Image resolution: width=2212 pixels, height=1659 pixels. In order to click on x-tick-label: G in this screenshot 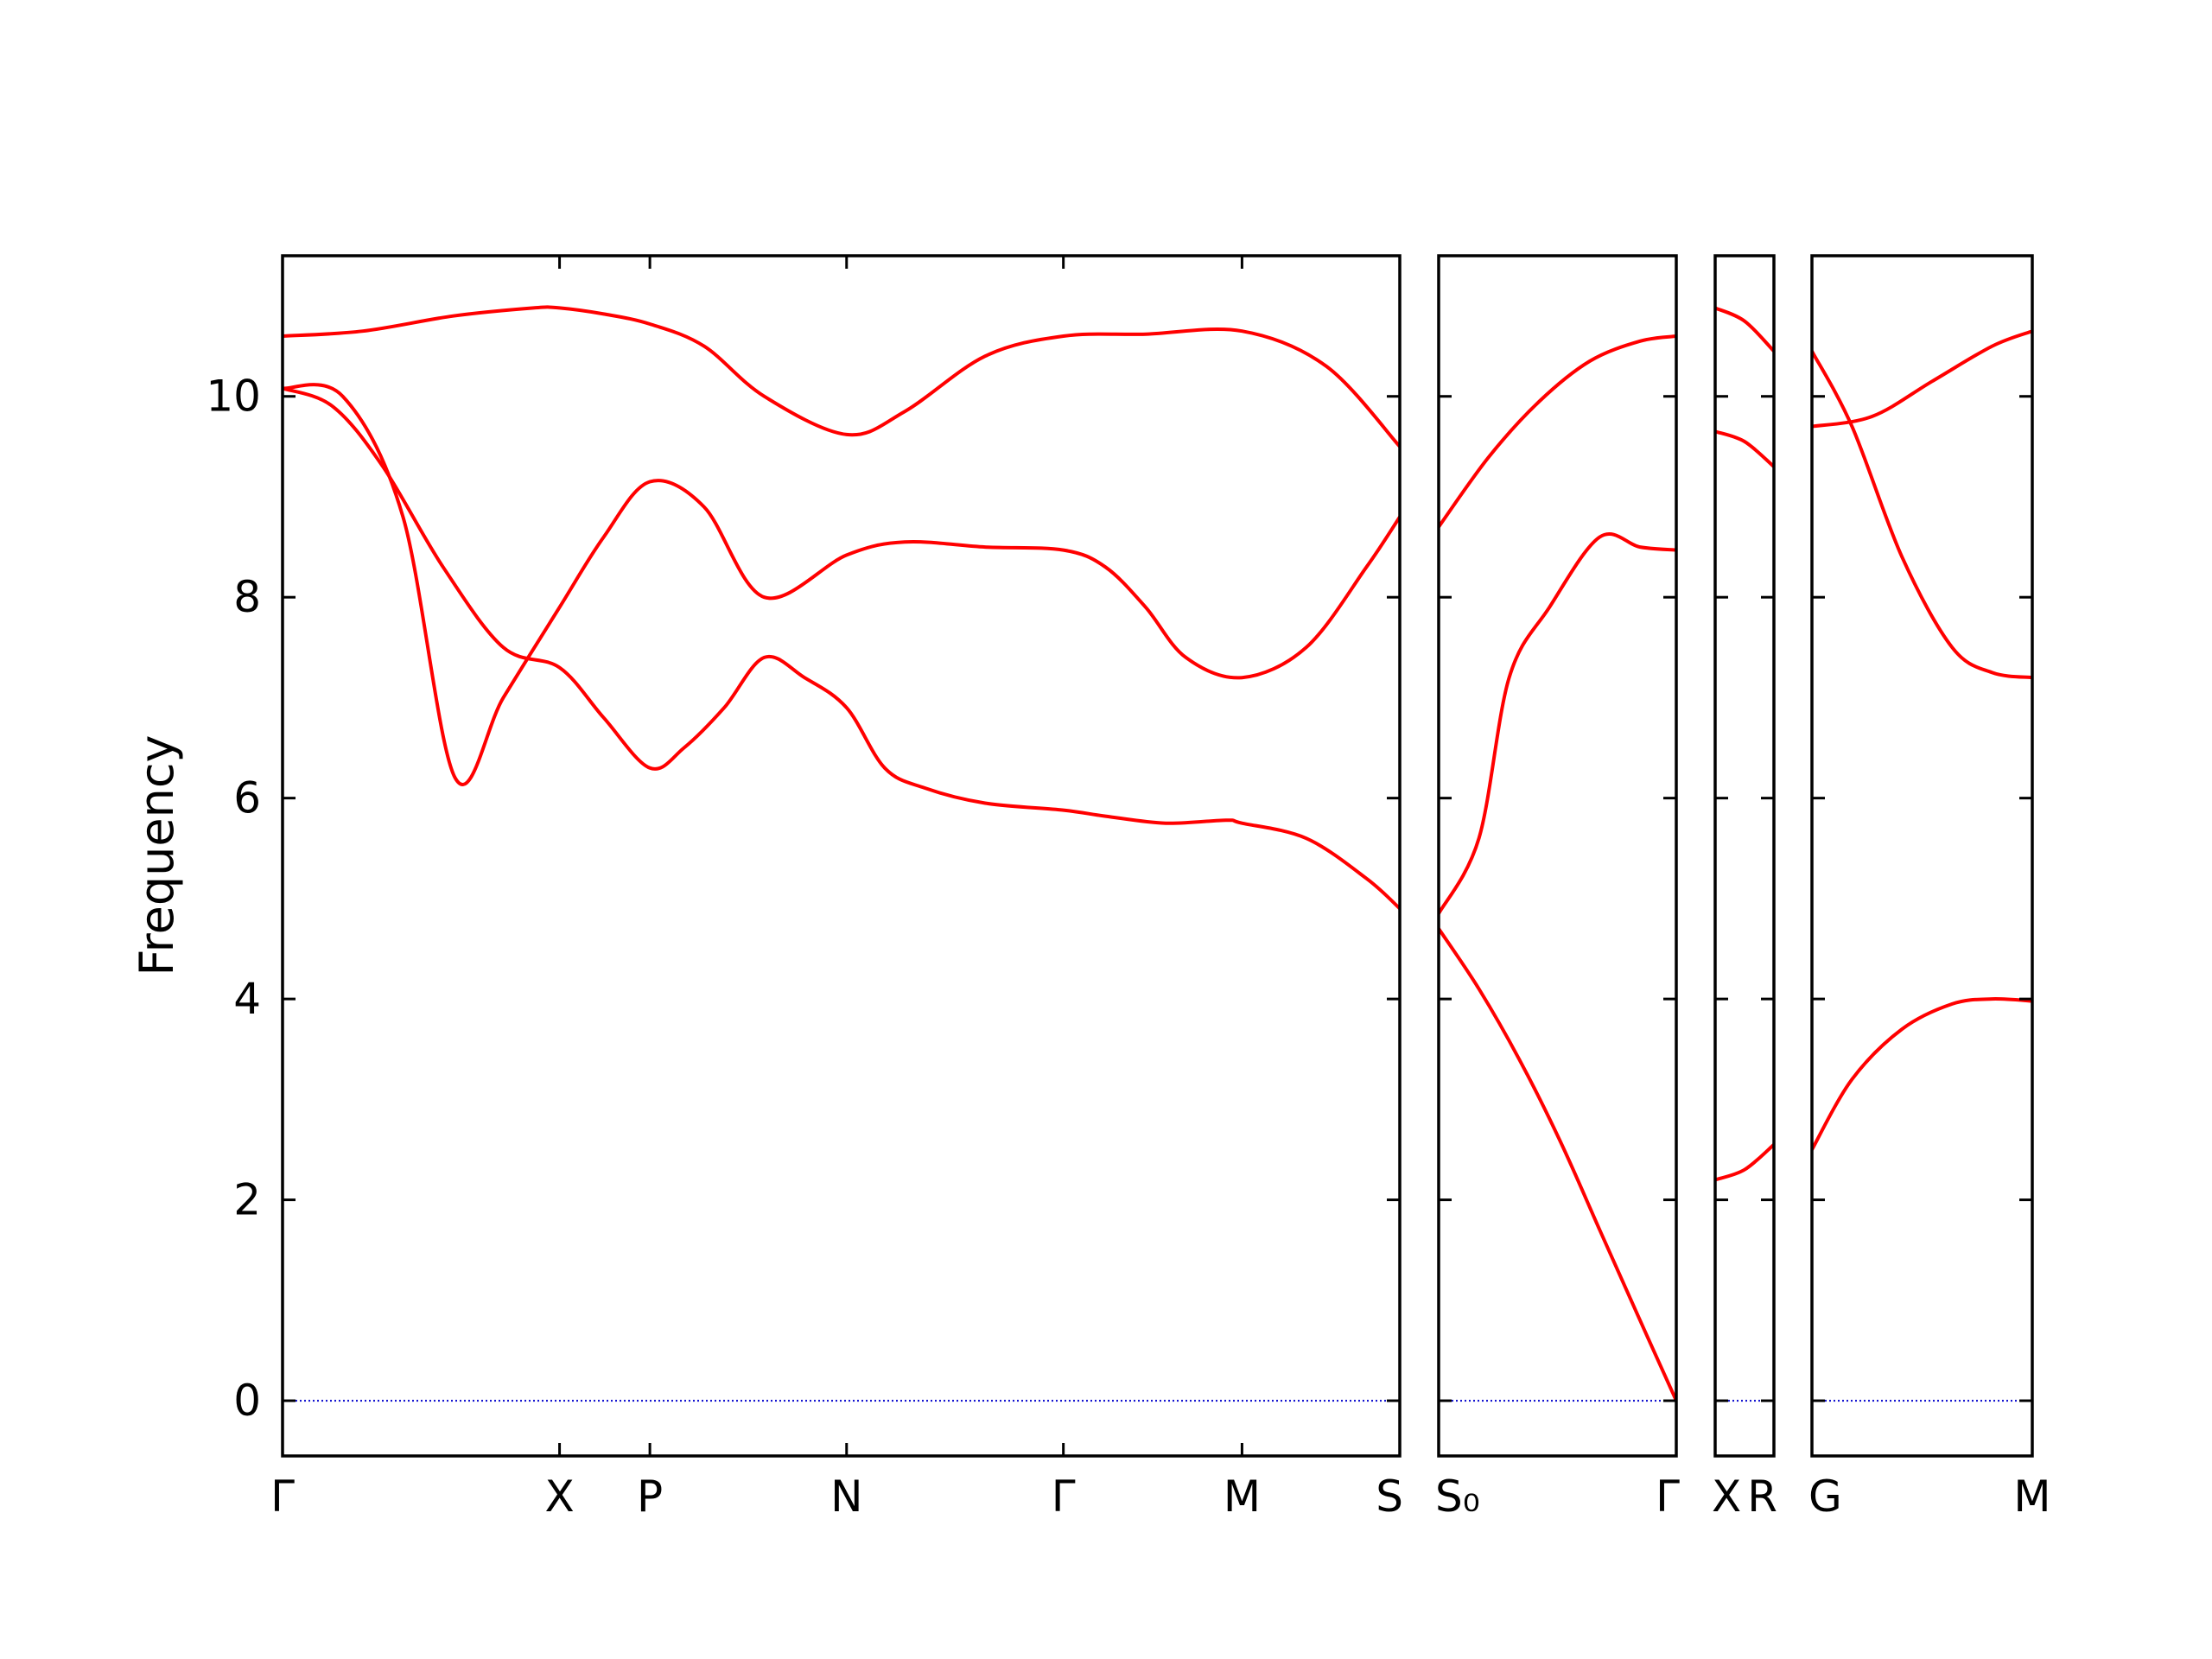, I will do `click(1825, 1496)`.